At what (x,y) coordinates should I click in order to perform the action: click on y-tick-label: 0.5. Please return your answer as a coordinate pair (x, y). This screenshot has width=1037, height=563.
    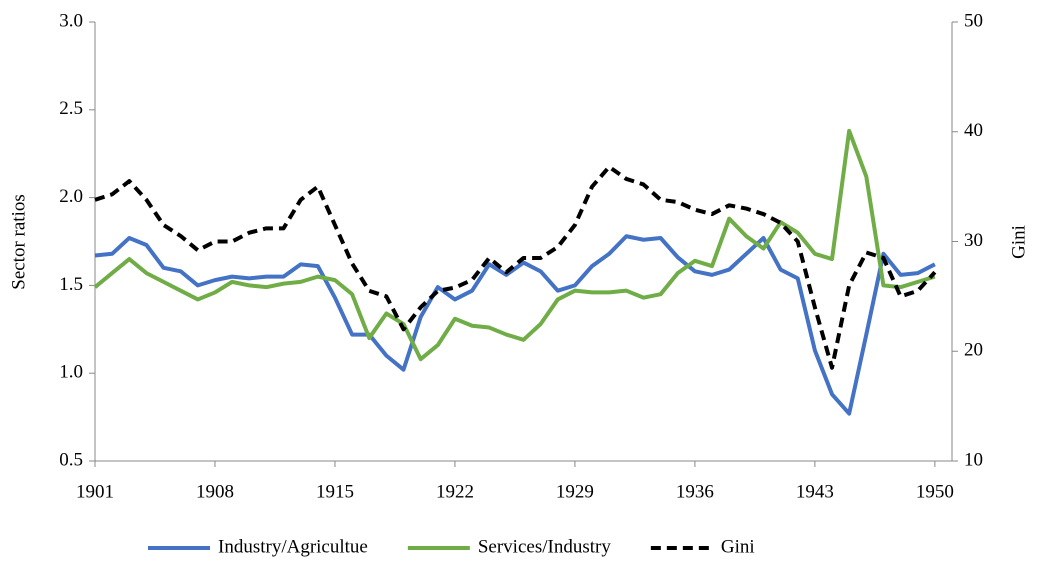
    Looking at the image, I should click on (71, 459).